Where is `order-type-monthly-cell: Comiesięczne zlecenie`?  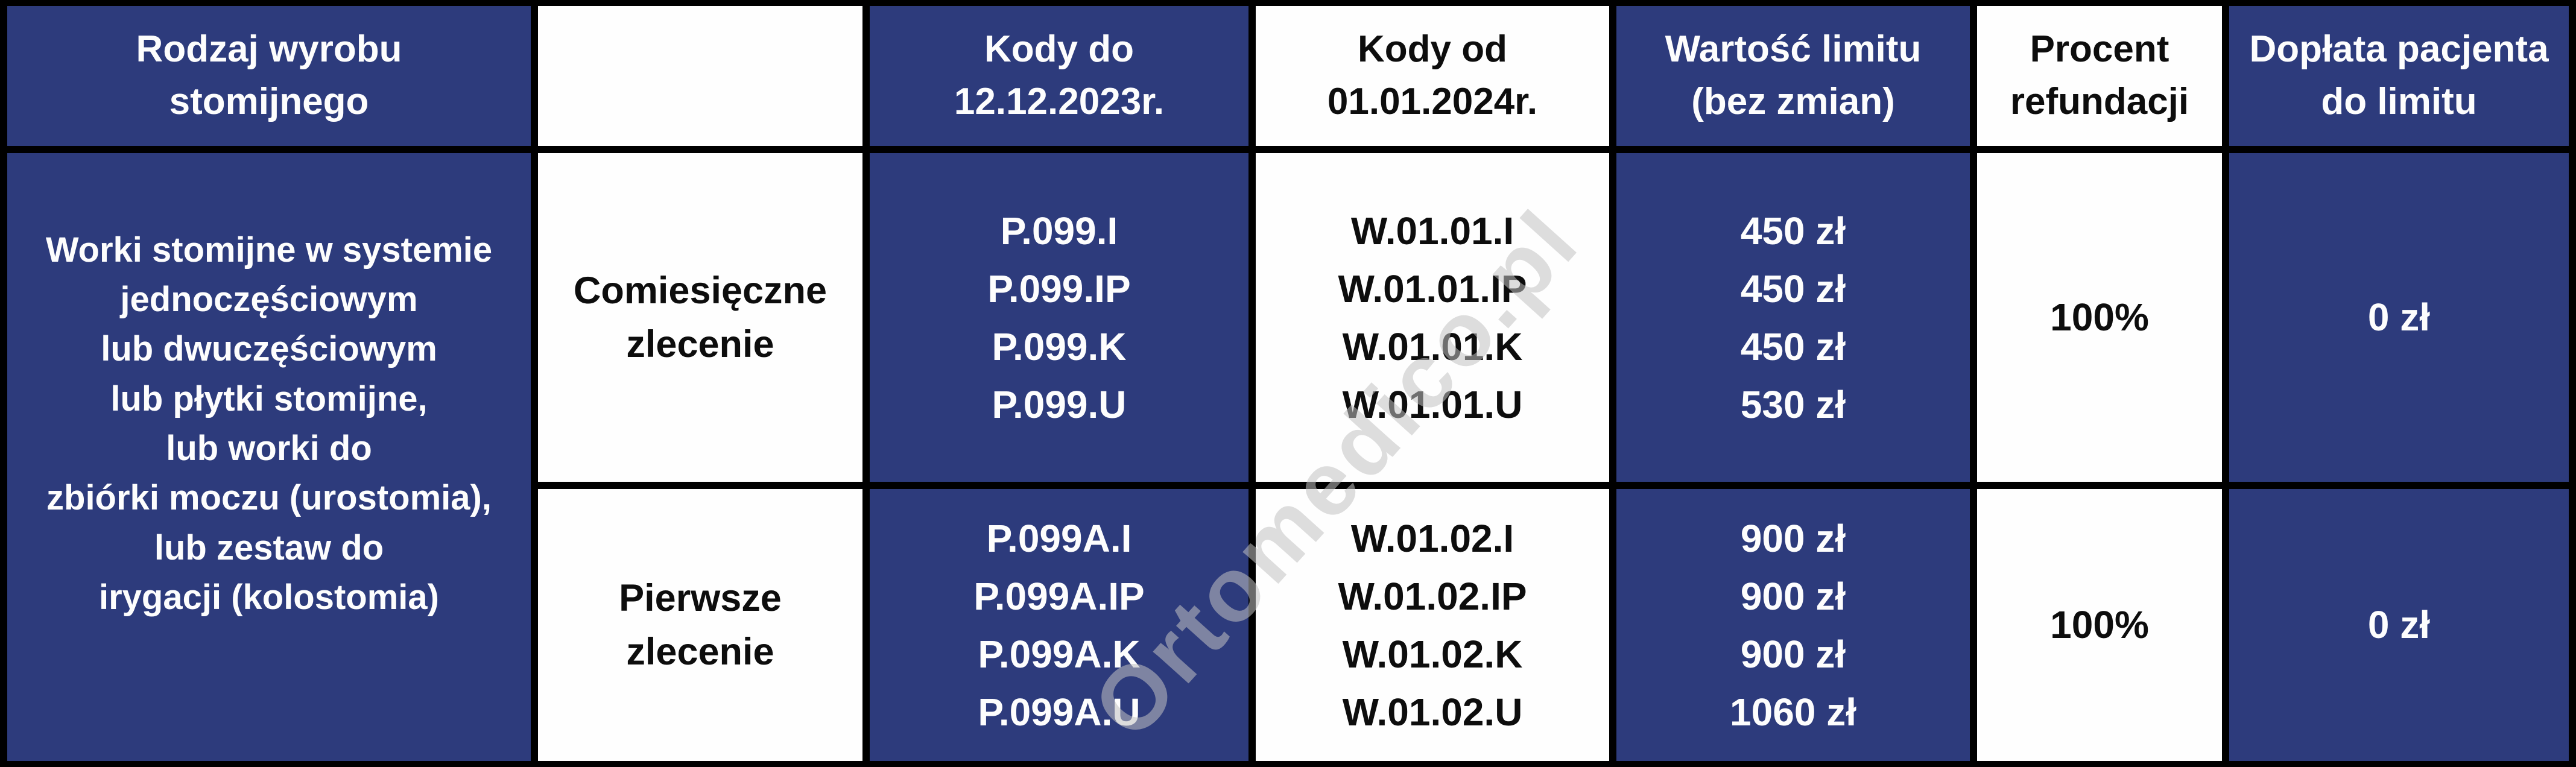
order-type-monthly-cell: Comiesięczne zlecenie is located at coordinates (700, 317).